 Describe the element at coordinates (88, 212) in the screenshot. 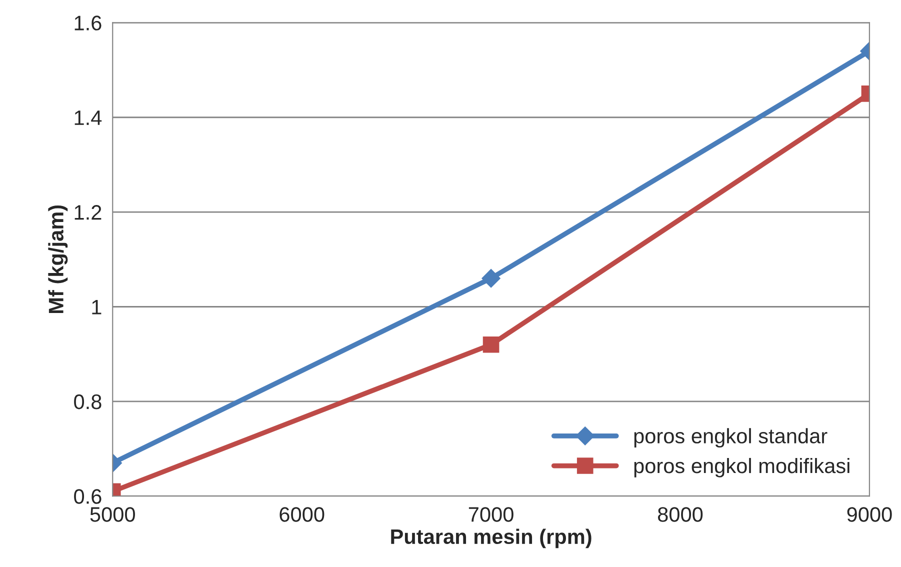

I see `y-tick-label: 1.2` at that location.